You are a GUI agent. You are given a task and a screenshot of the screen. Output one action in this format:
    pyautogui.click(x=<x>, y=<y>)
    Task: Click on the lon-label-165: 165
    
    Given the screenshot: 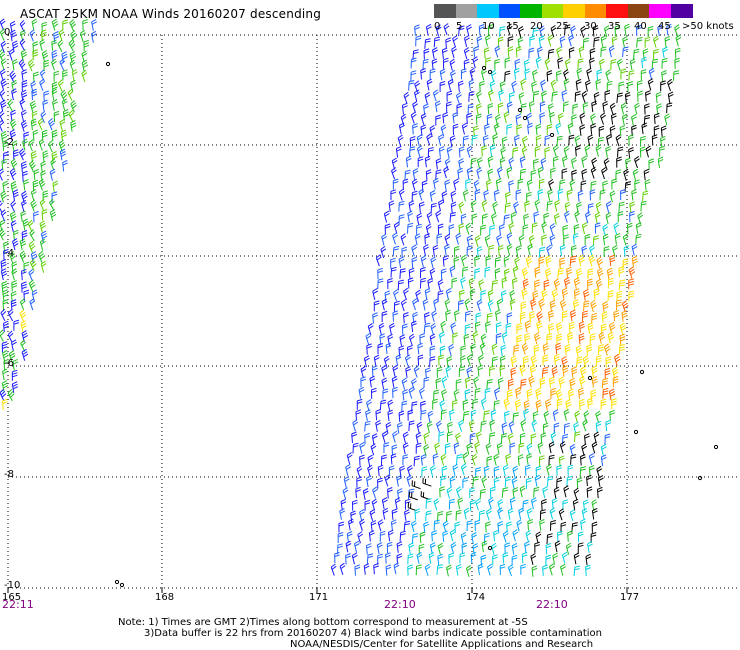 What is the action you would take?
    pyautogui.click(x=12, y=597)
    